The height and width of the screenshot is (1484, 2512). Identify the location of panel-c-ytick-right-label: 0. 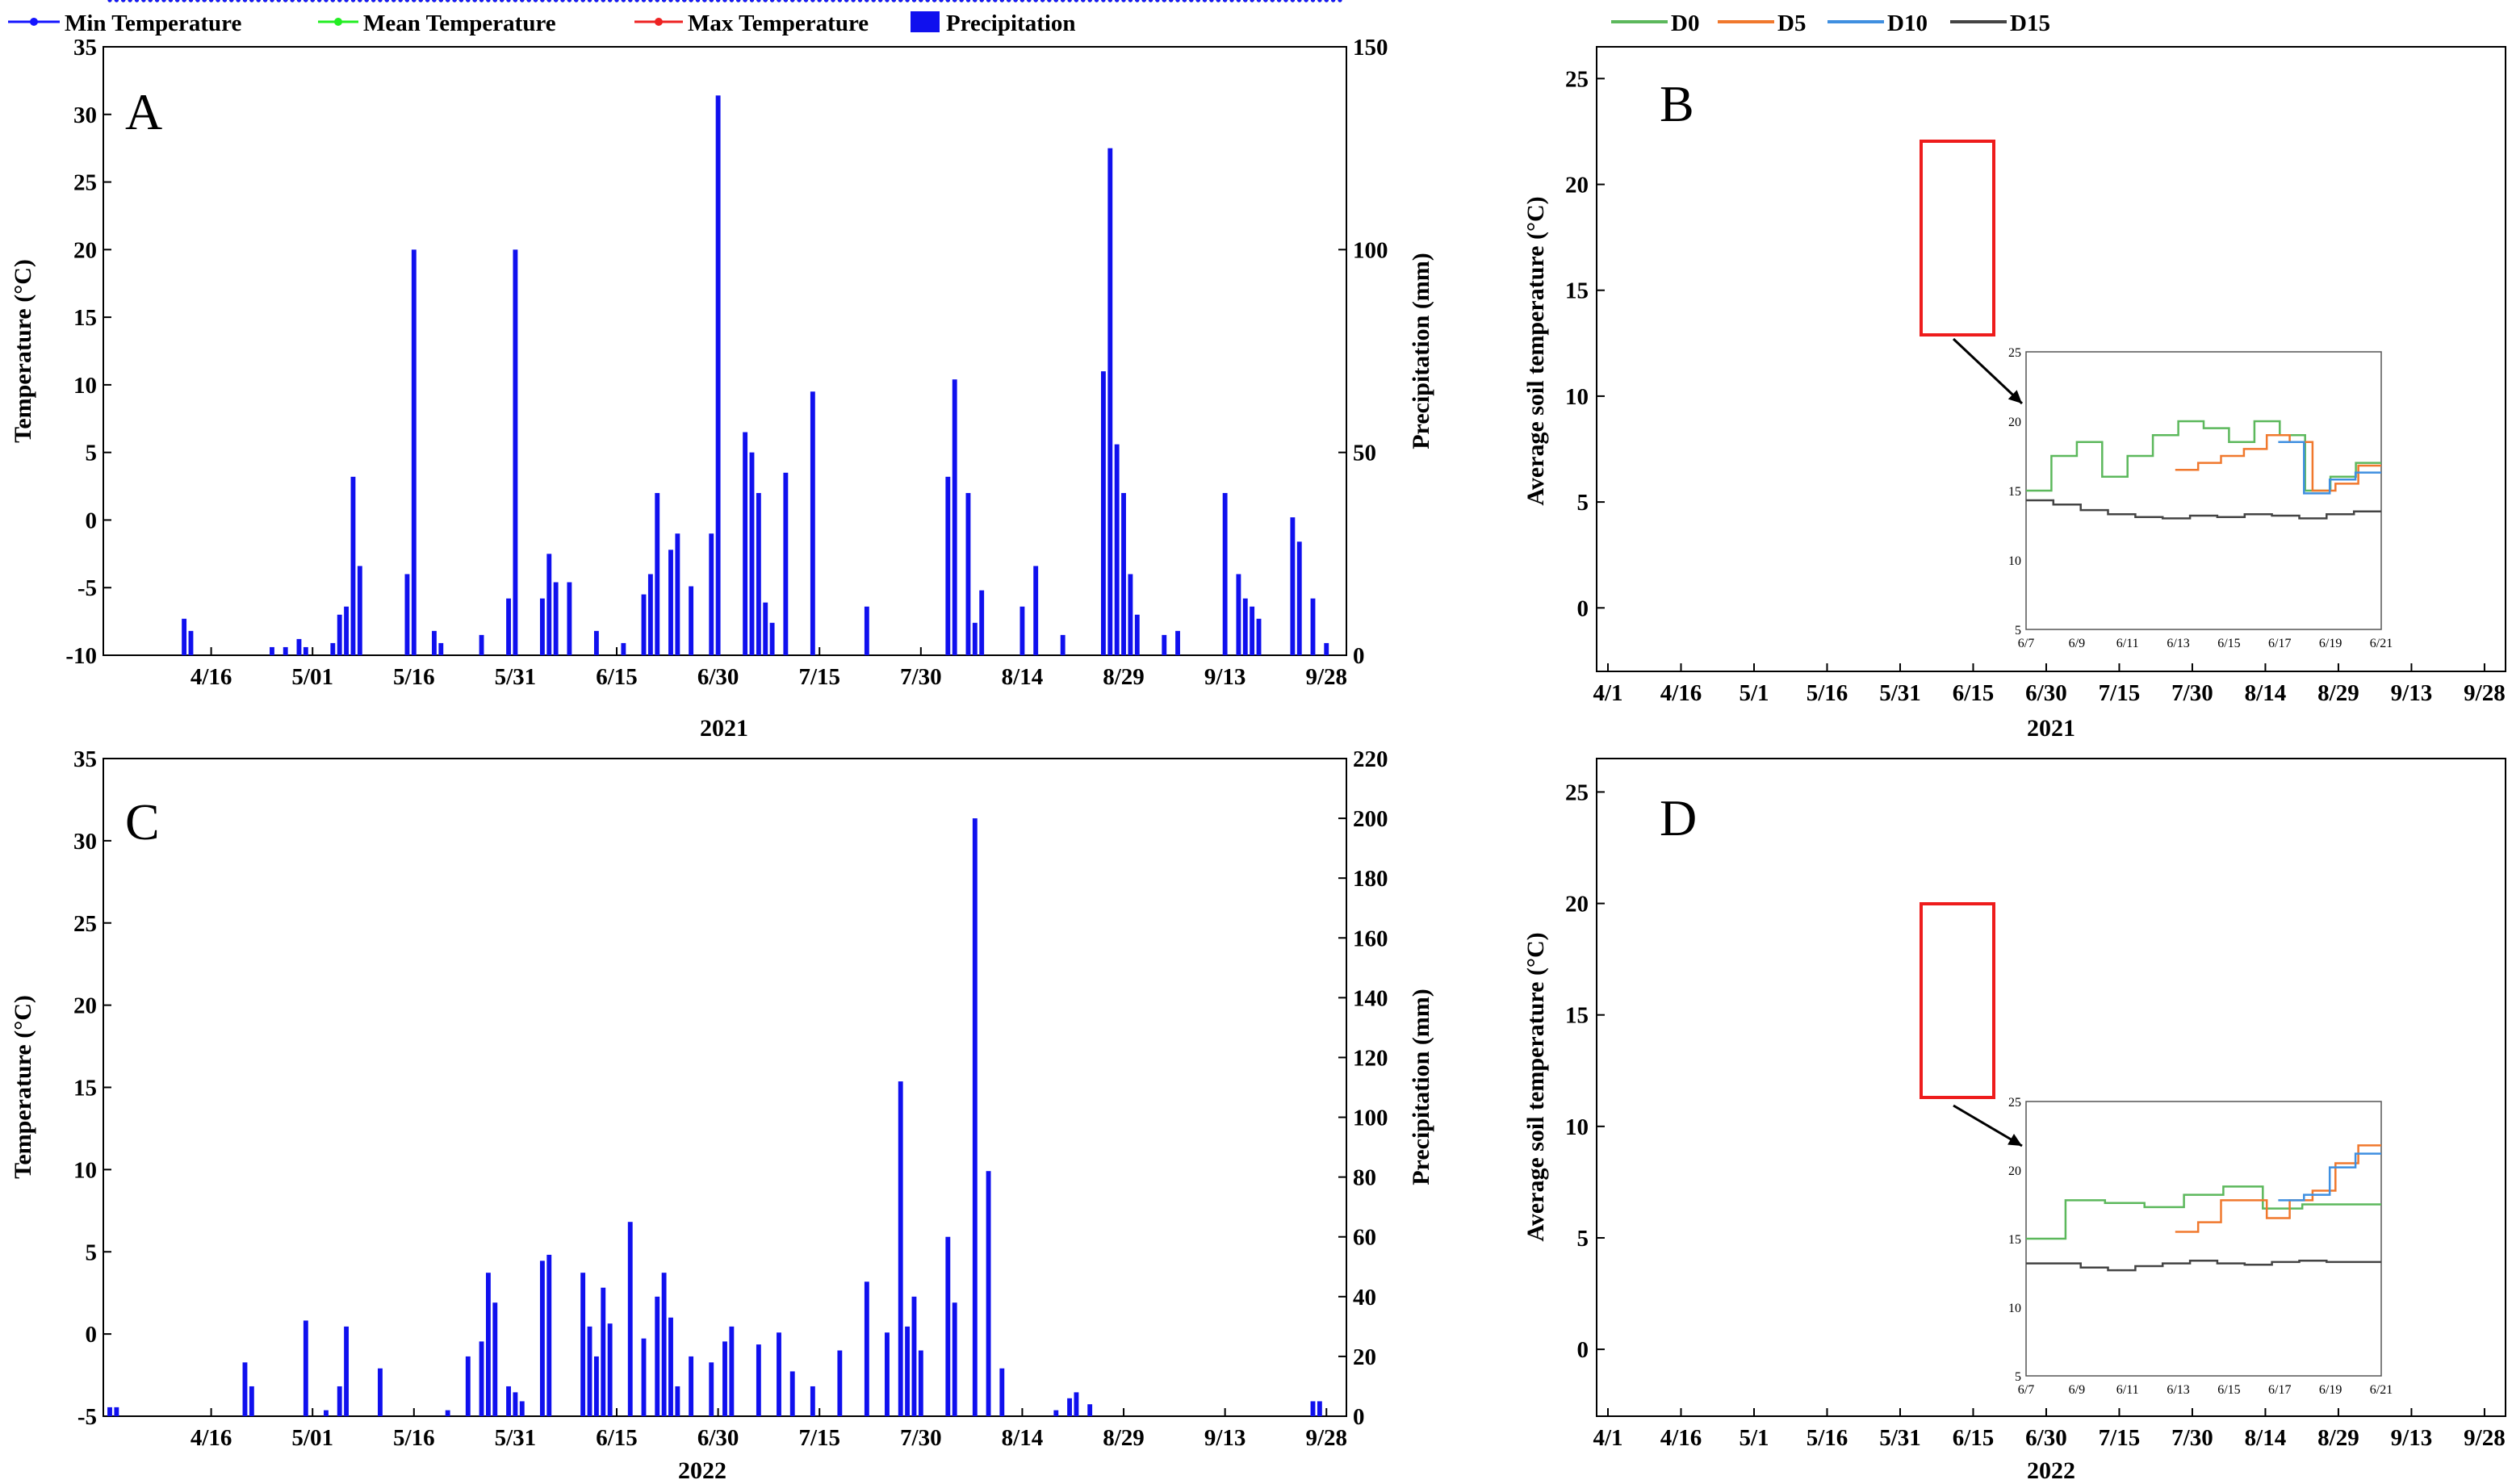
(1359, 1417).